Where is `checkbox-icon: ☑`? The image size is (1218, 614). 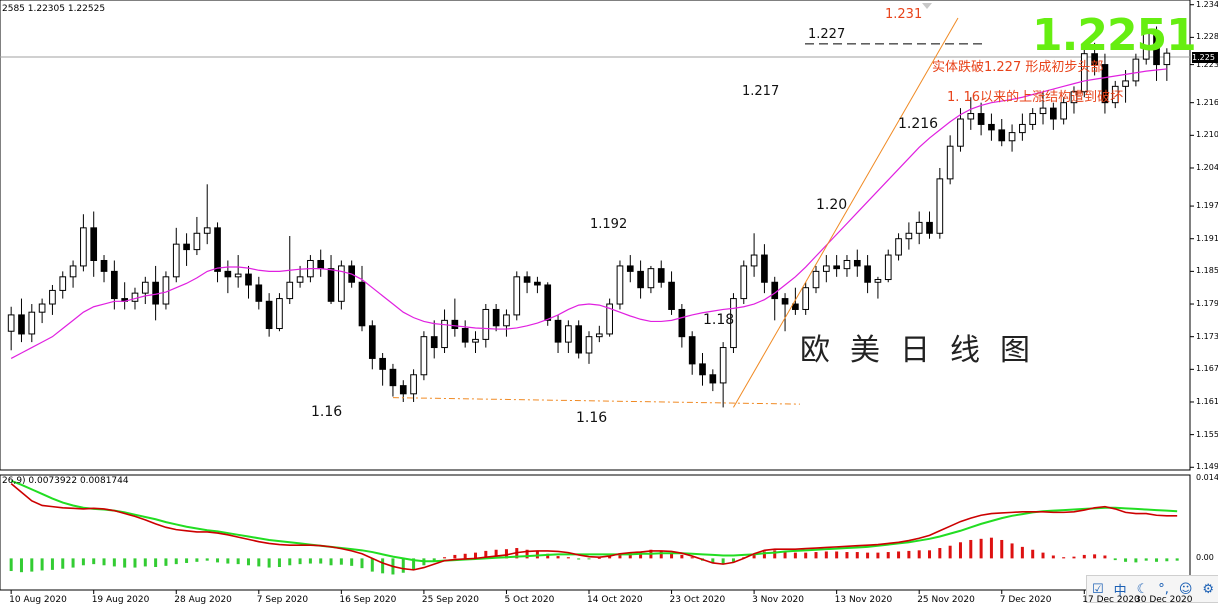 checkbox-icon: ☑ is located at coordinates (1097, 589).